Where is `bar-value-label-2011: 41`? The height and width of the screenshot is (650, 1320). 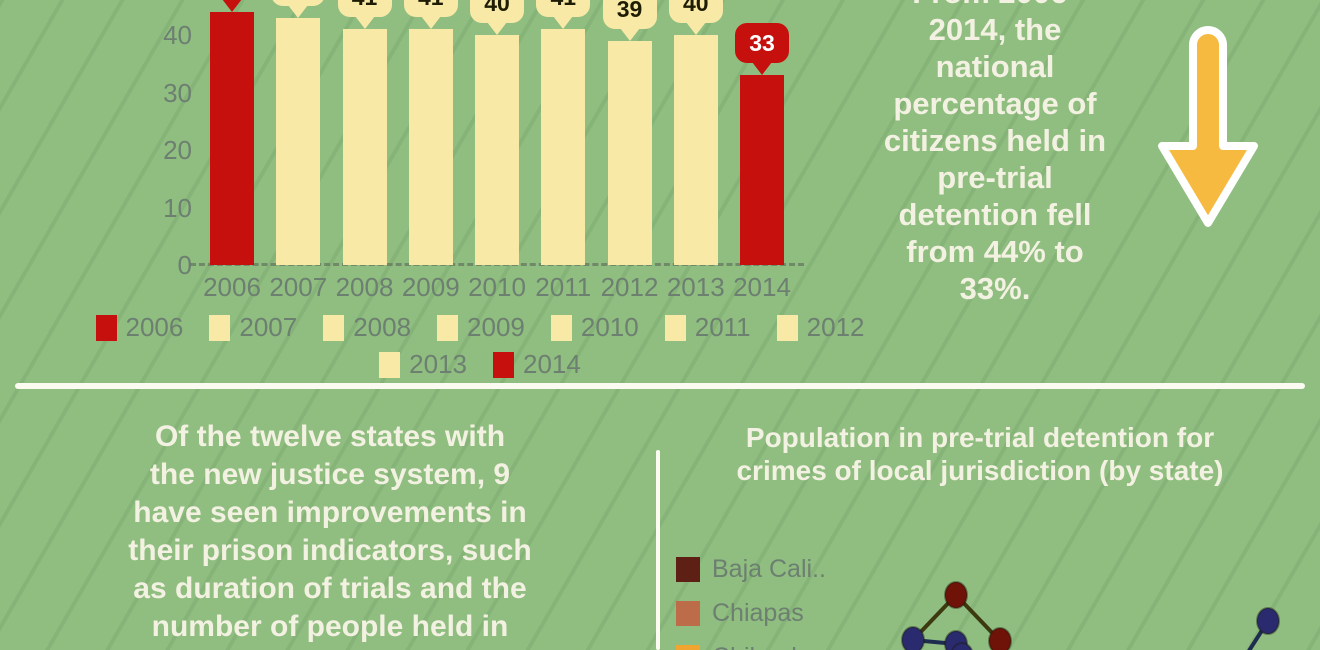 bar-value-label-2011: 41 is located at coordinates (563, 8).